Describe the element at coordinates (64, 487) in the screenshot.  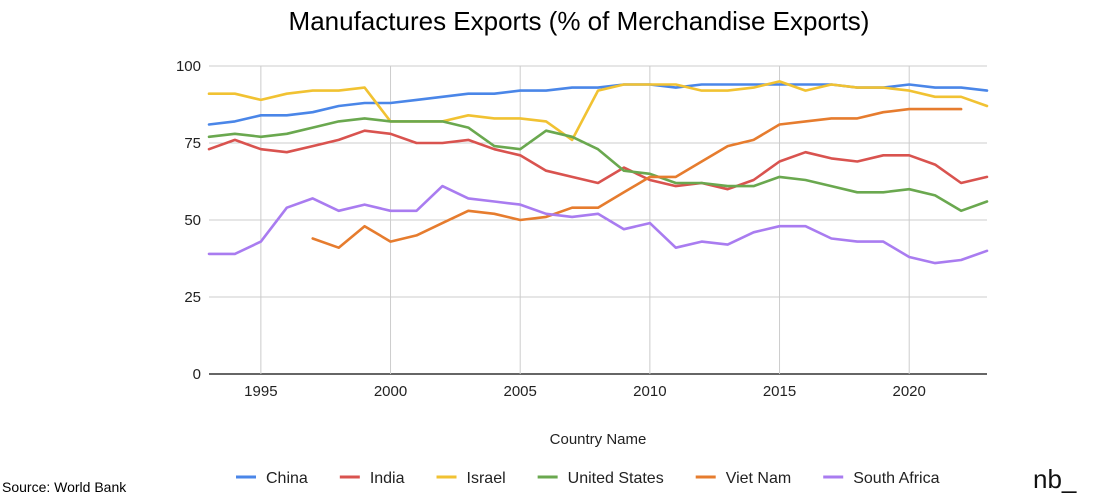
I see `source-note: Source: World Bank` at that location.